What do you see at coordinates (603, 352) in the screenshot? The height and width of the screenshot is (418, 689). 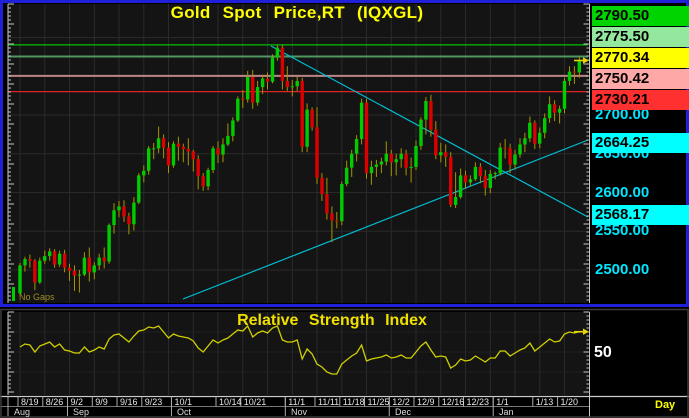 I see `rsi-midline-label: 50` at bounding box center [603, 352].